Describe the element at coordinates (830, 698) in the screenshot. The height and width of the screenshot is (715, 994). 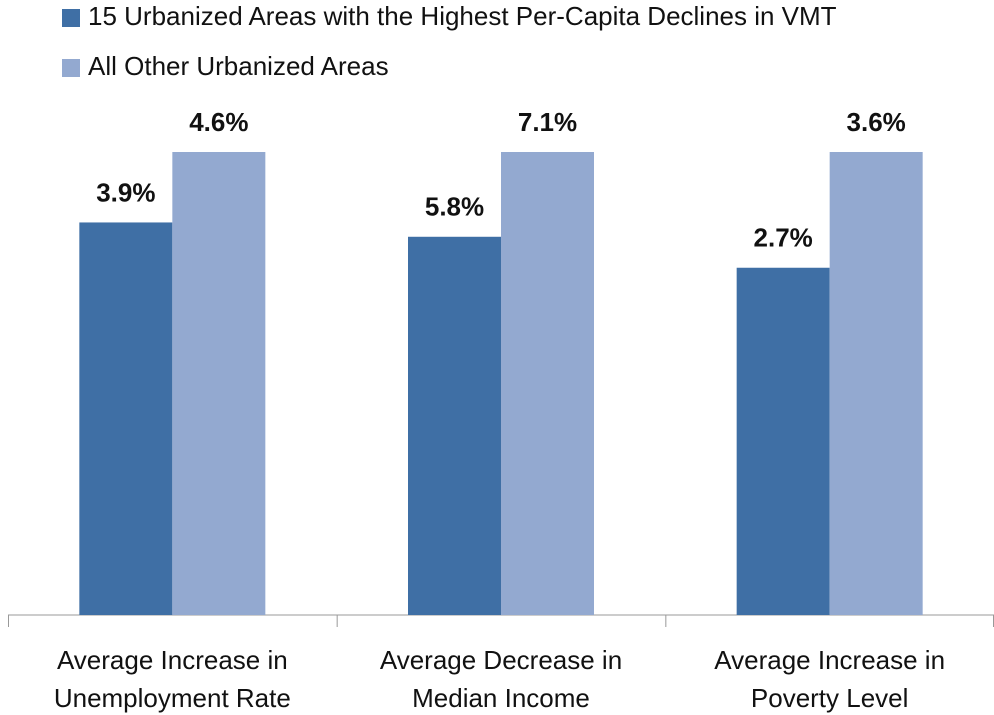
I see `x-tick-label: Poverty Level` at that location.